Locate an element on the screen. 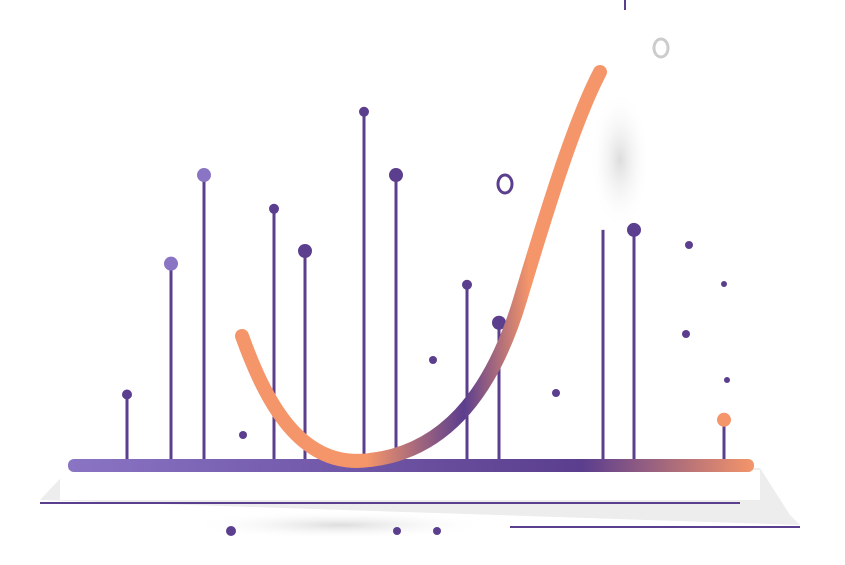 The image size is (845, 565). hollow-ring-light is located at coordinates (661, 48).